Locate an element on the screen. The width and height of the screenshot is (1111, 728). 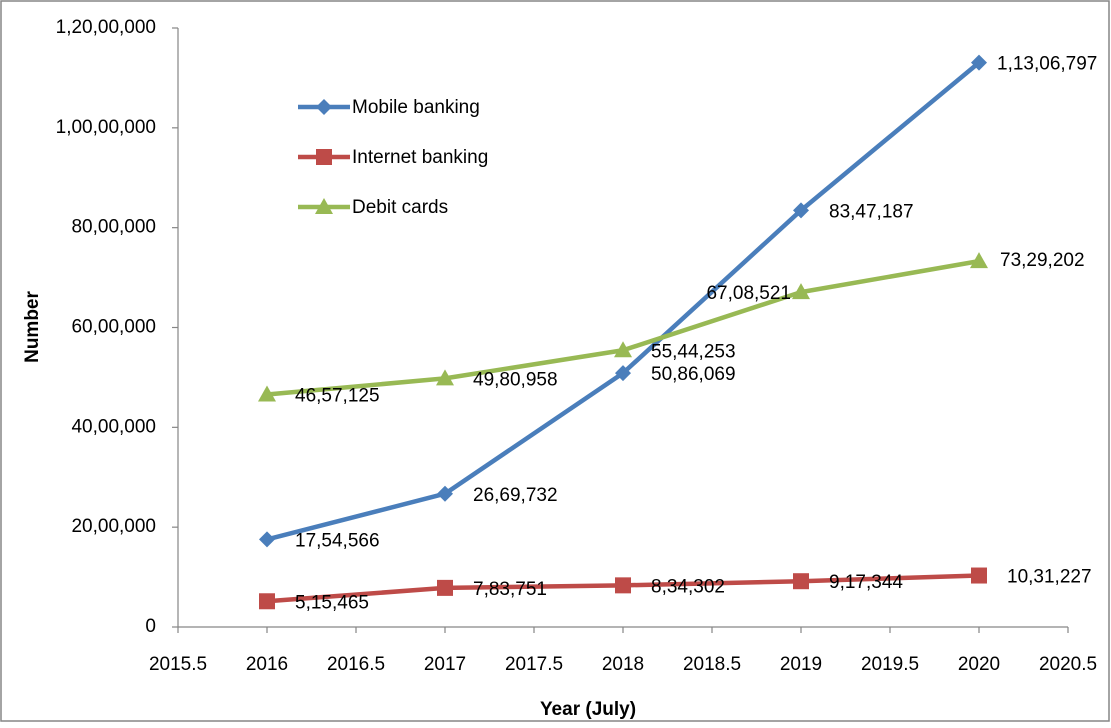
y-tick-label: 1,20,00,000 is located at coordinates (106, 27).